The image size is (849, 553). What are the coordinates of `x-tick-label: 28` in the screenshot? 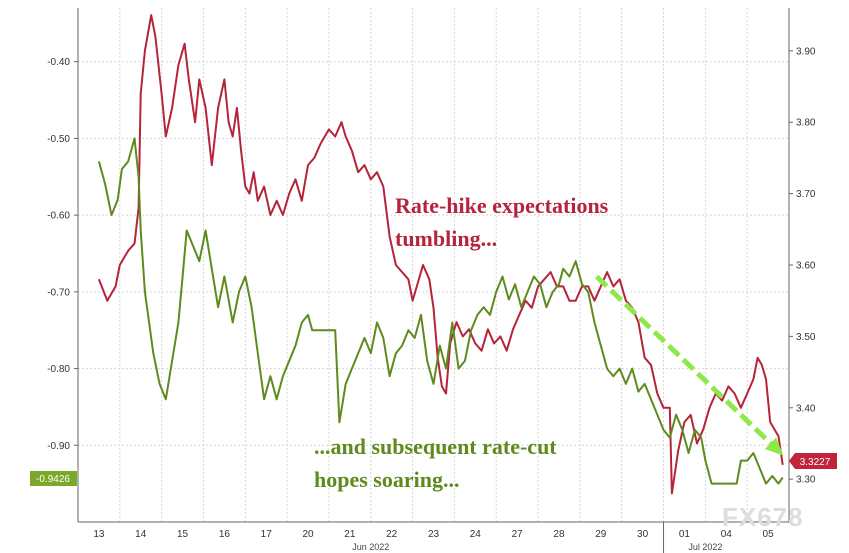 It's located at (559, 534).